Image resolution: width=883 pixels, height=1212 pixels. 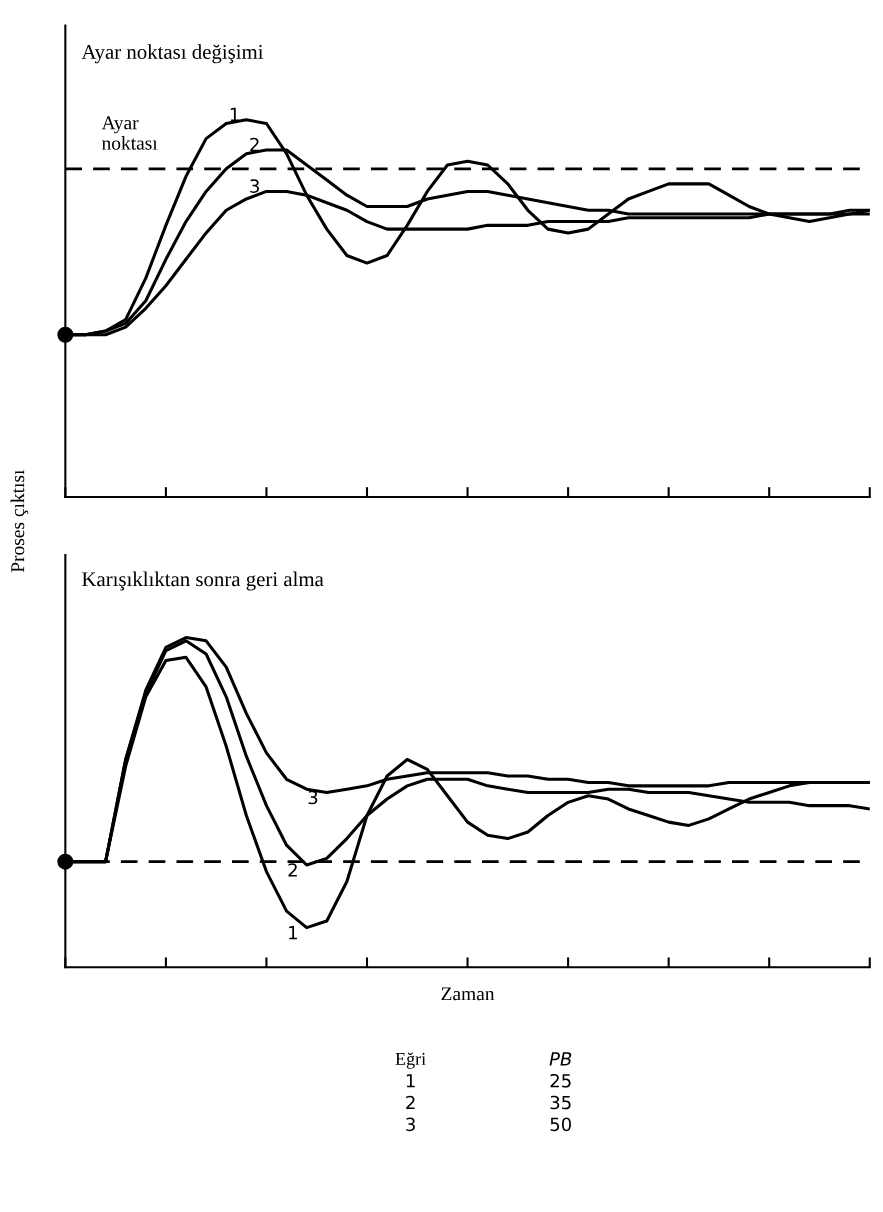 I want to click on ref-line-label: Ayar noktası, so click(x=129, y=133).